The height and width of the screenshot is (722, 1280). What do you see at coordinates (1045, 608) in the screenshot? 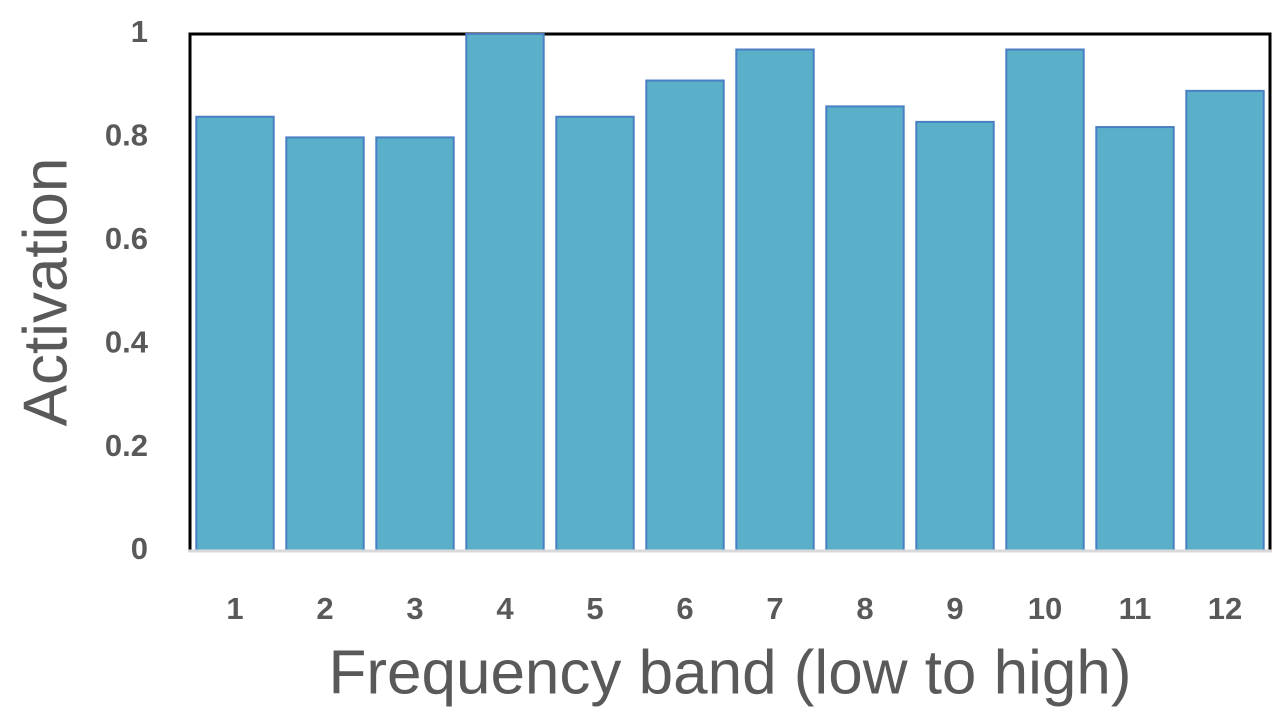
I see `x-tick-label: 10` at bounding box center [1045, 608].